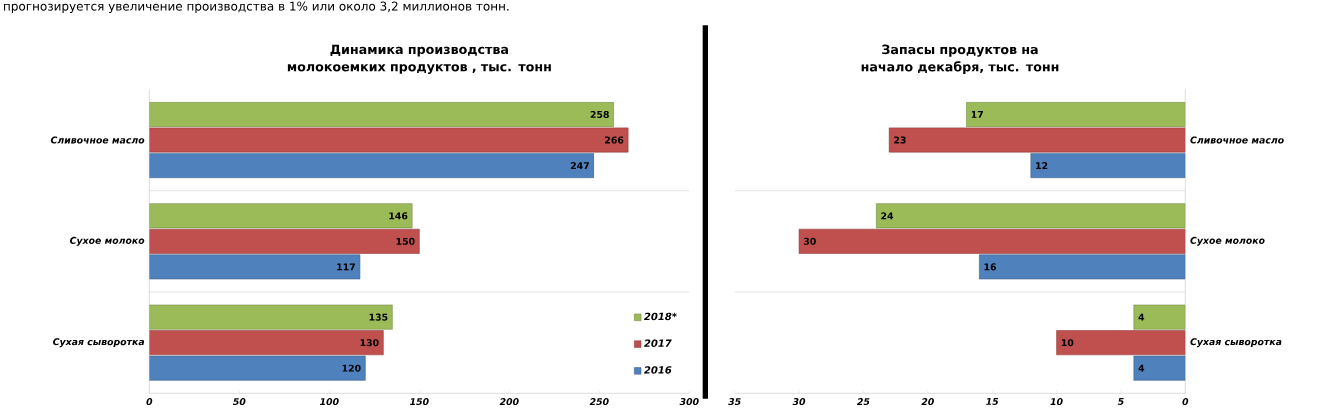  Describe the element at coordinates (369, 343) in the screenshot. I see `data-label: 130` at that location.